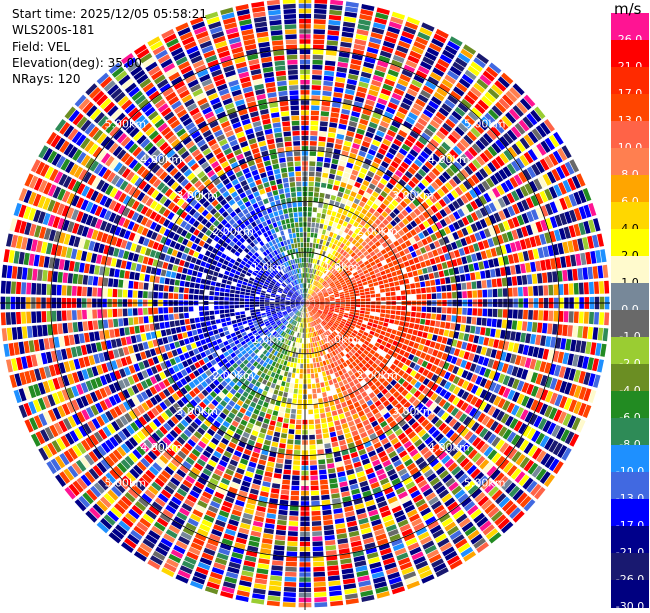 The width and height of the screenshot is (650, 613). What do you see at coordinates (109, 14) in the screenshot?
I see `start-time: Start time: 2025/12/05 05:58:21` at bounding box center [109, 14].